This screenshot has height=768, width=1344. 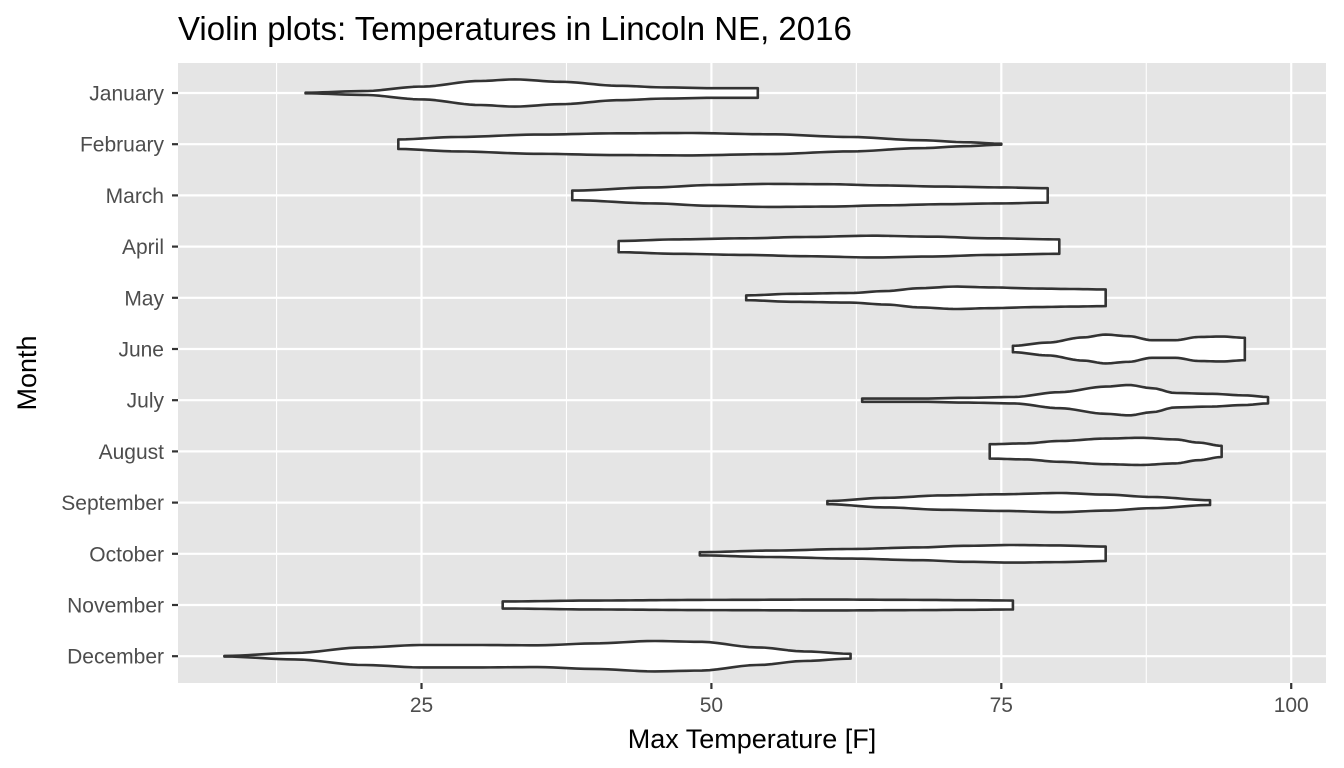 I want to click on y-tick-label-august: August, so click(x=132, y=452).